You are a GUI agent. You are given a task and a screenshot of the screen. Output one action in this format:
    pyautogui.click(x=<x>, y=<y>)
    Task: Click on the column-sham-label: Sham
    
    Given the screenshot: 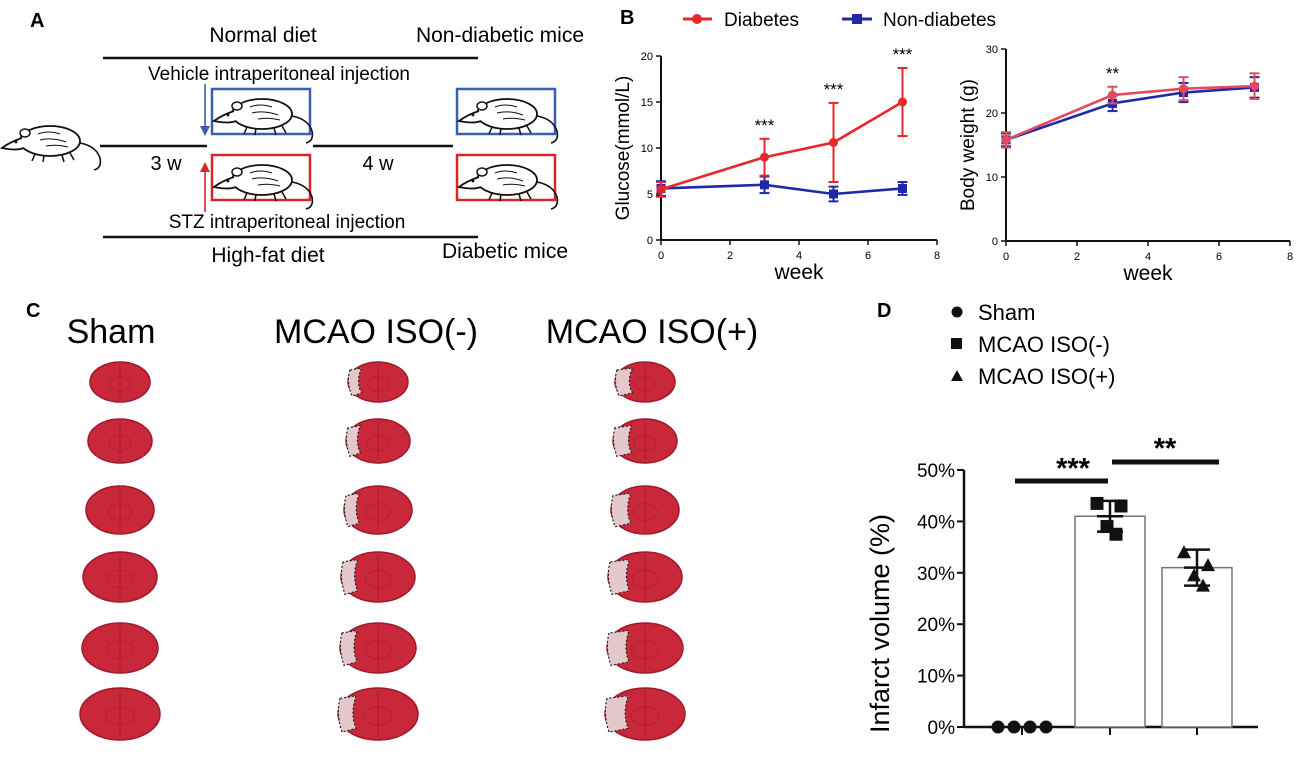 What is the action you would take?
    pyautogui.click(x=111, y=332)
    